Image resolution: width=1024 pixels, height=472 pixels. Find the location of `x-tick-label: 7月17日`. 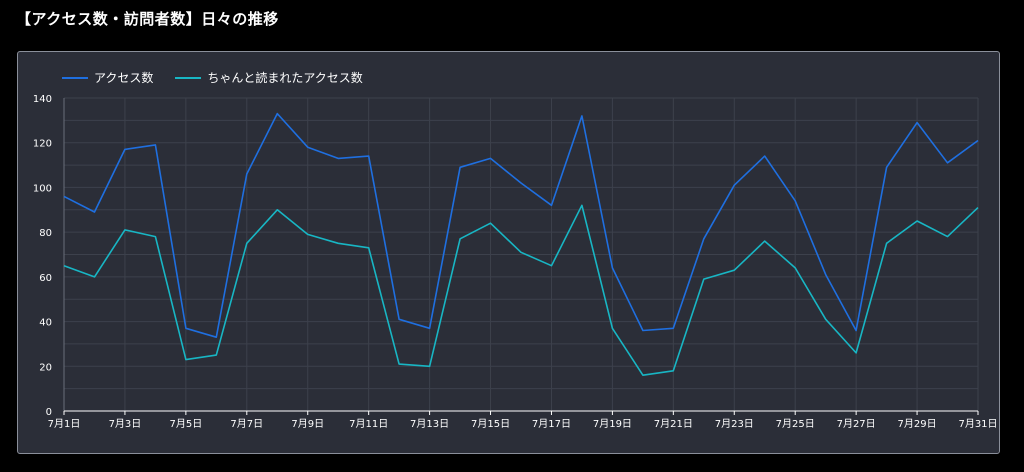

x-tick-label: 7月17日 is located at coordinates (551, 424).